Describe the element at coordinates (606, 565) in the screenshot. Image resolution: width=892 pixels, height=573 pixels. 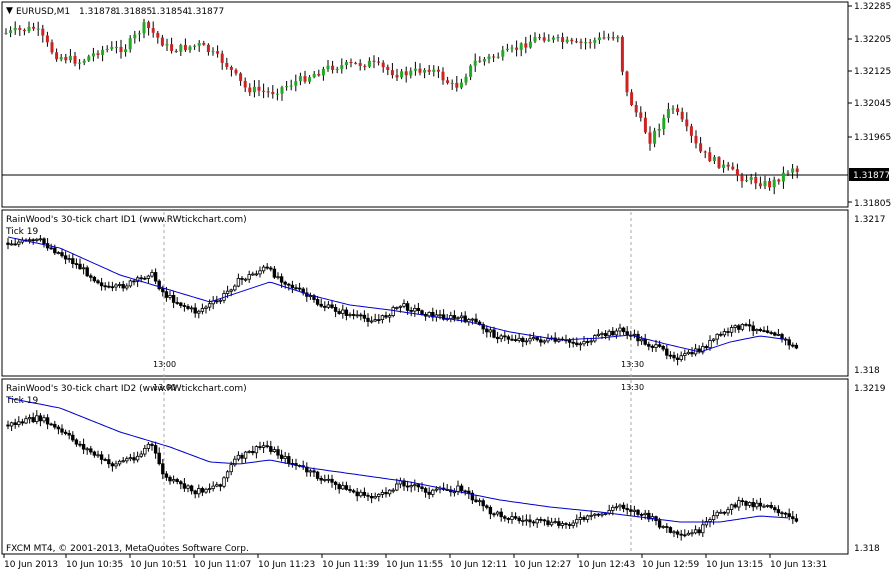
I see `time-axis-label: 10 Jun 12:43` at that location.